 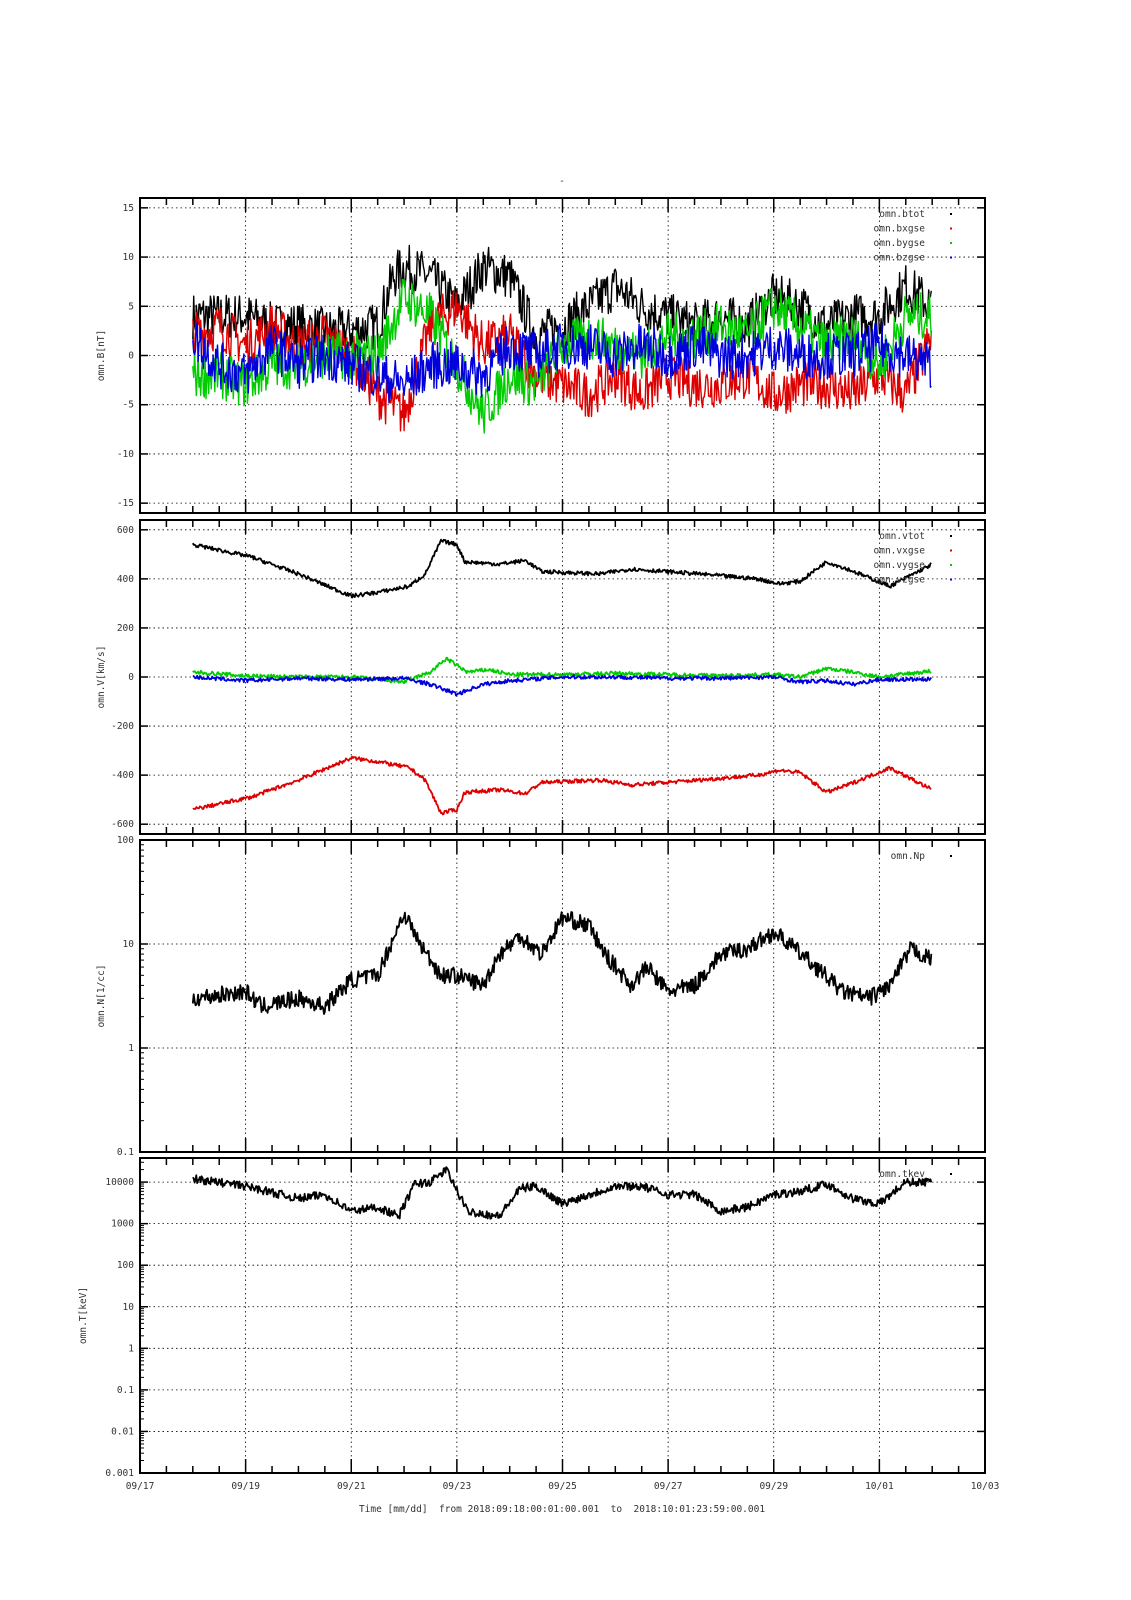 What do you see at coordinates (122, 1431) in the screenshot?
I see `y-tick-label: 0.01` at bounding box center [122, 1431].